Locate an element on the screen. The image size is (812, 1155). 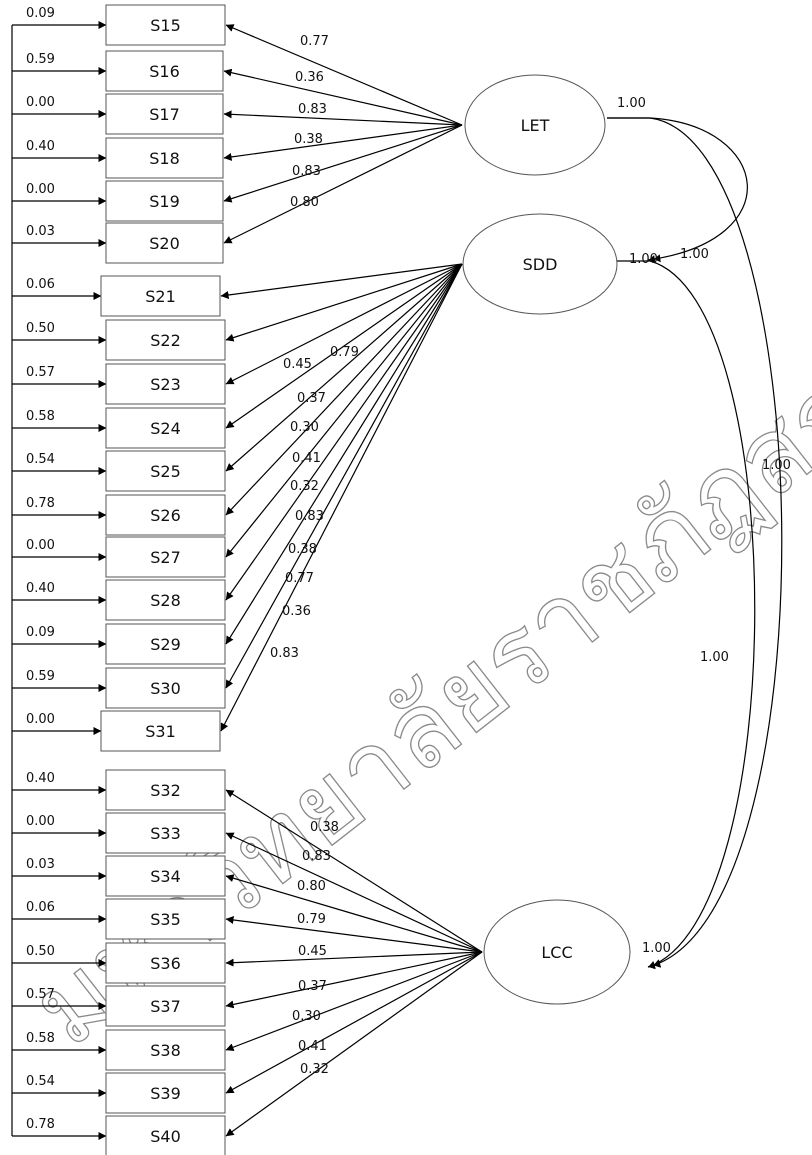
indicator-label: S19 is located at coordinates (164, 201).